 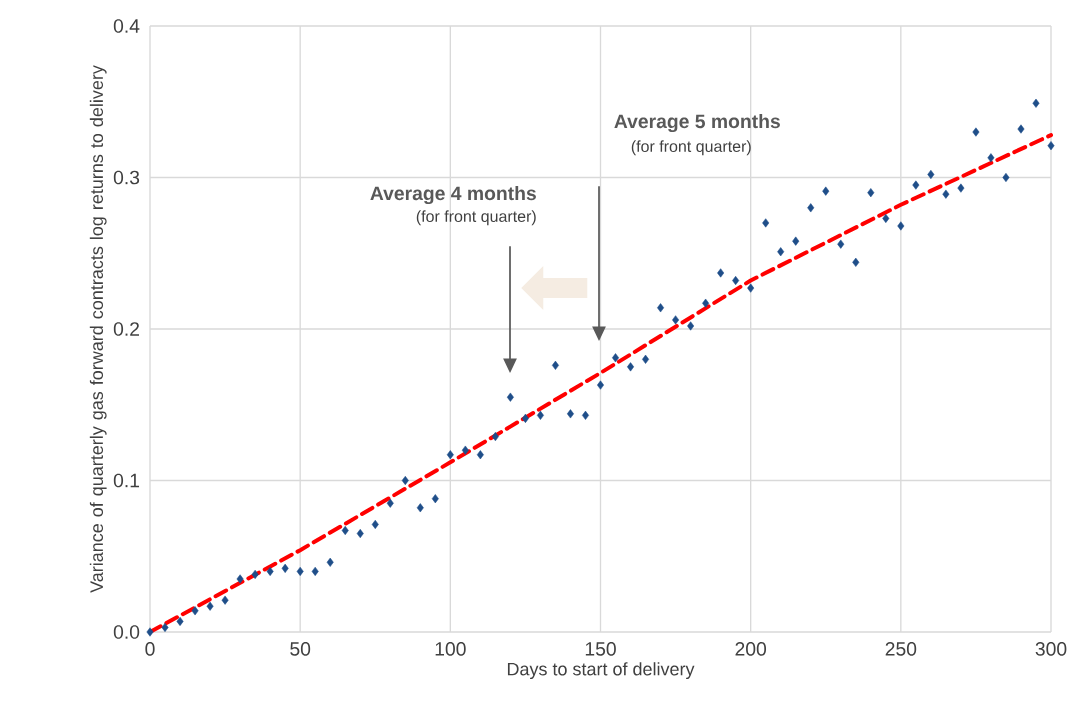 What do you see at coordinates (450, 649) in the screenshot?
I see `x-tick-label: 100` at bounding box center [450, 649].